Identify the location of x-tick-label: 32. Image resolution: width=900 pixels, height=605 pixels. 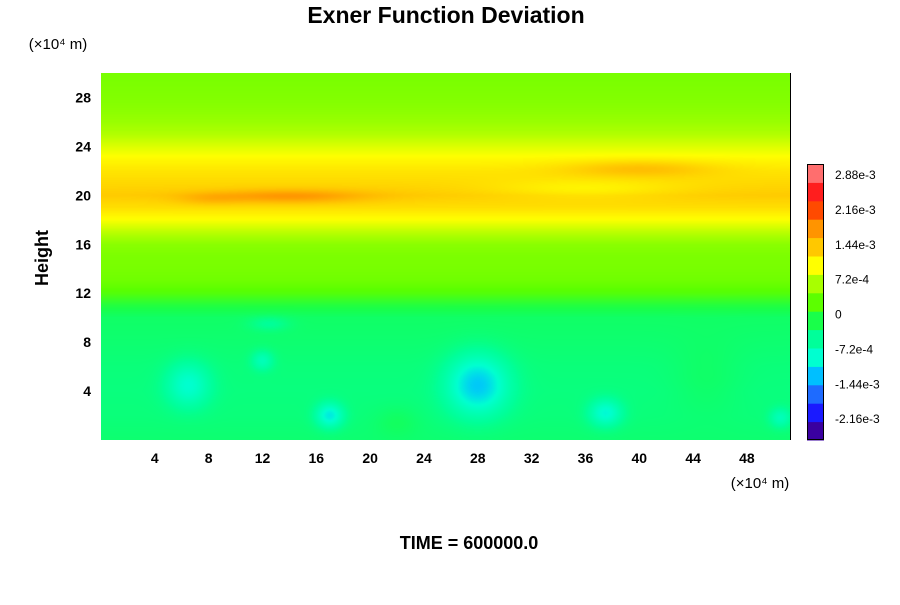
(532, 458).